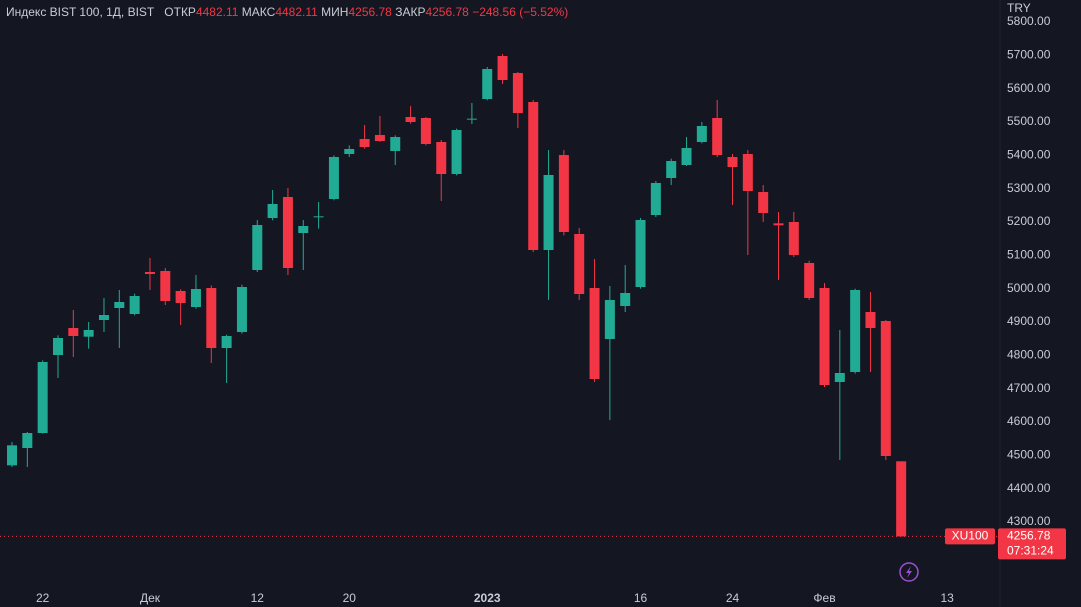 This screenshot has width=1081, height=607. I want to click on price-tag, so click(1032, 544).